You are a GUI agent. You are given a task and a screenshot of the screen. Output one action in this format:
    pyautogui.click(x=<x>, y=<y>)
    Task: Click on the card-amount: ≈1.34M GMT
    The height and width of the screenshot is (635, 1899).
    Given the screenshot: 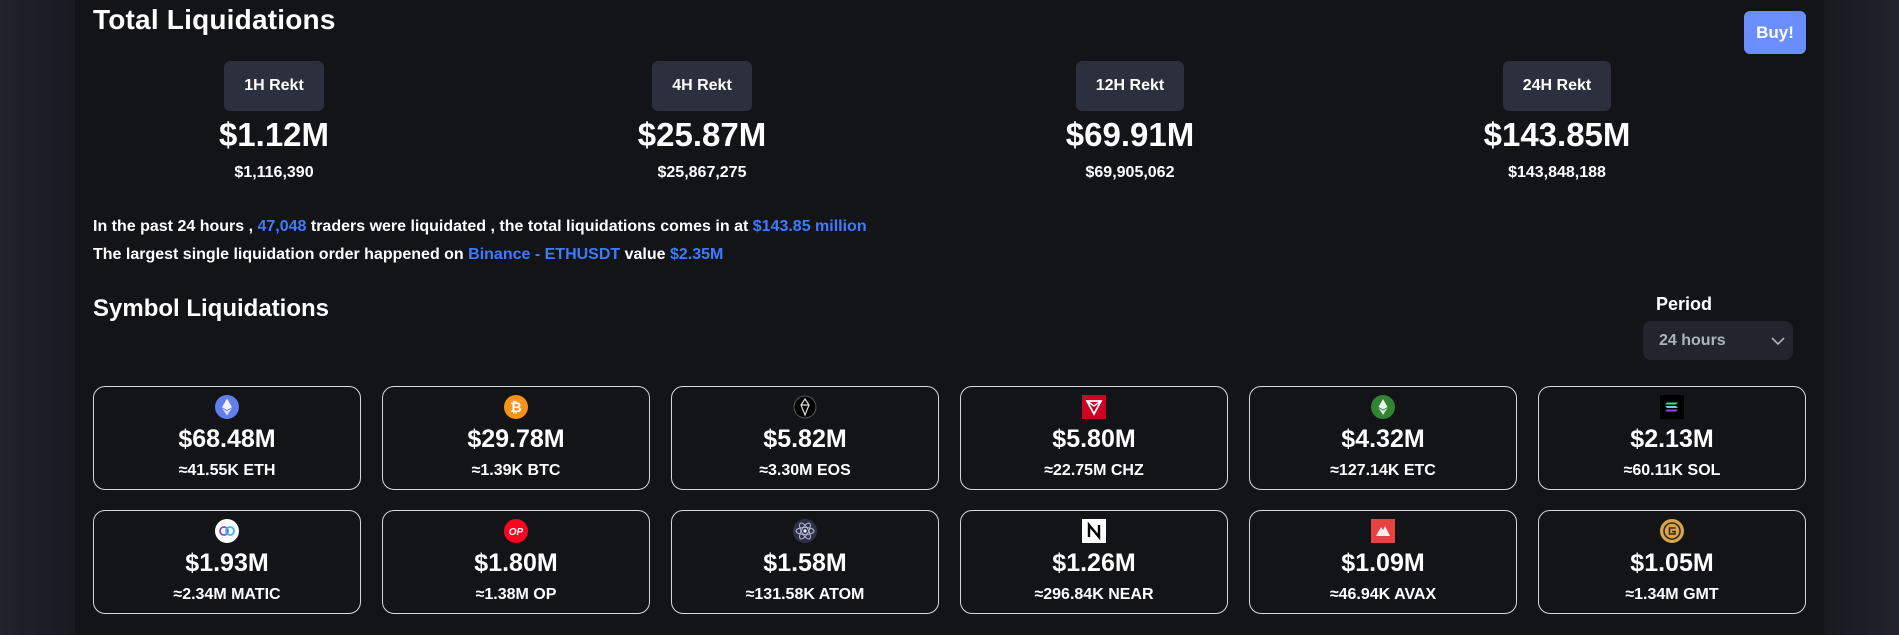 What is the action you would take?
    pyautogui.click(x=1672, y=594)
    